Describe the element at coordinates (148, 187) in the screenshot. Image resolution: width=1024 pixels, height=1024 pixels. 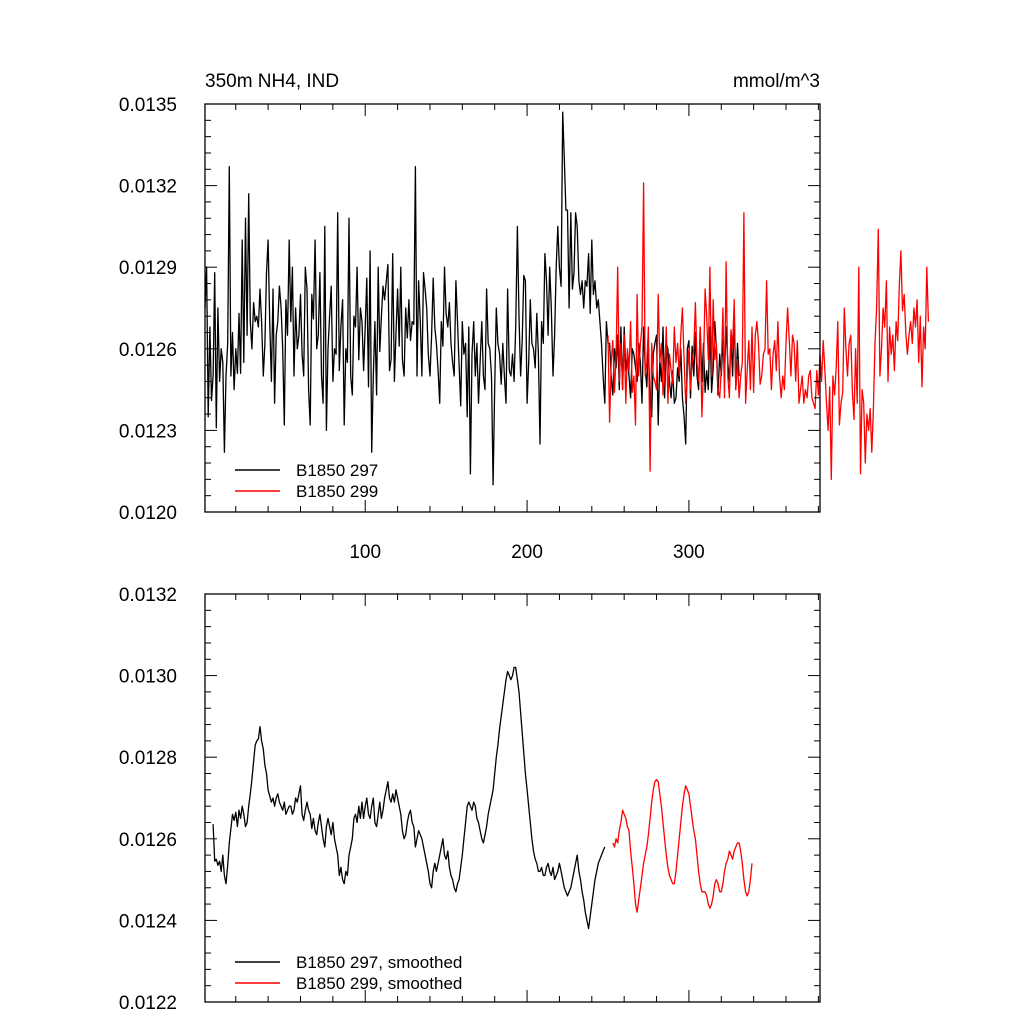
I see `top-y-tick-label: 0.0132` at that location.